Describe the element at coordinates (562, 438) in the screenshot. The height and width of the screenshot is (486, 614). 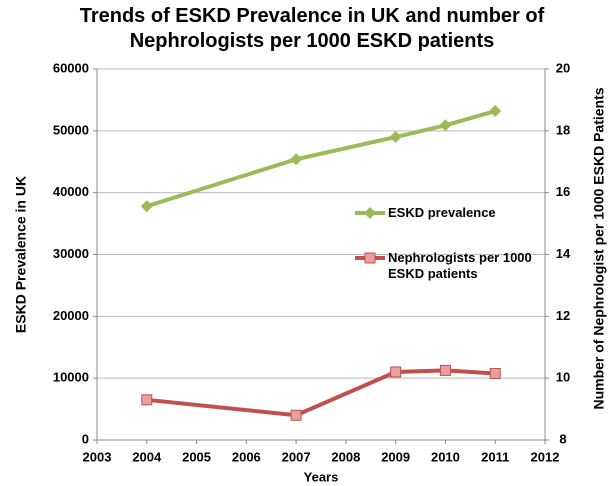
I see `y2-tick-label: 8` at that location.